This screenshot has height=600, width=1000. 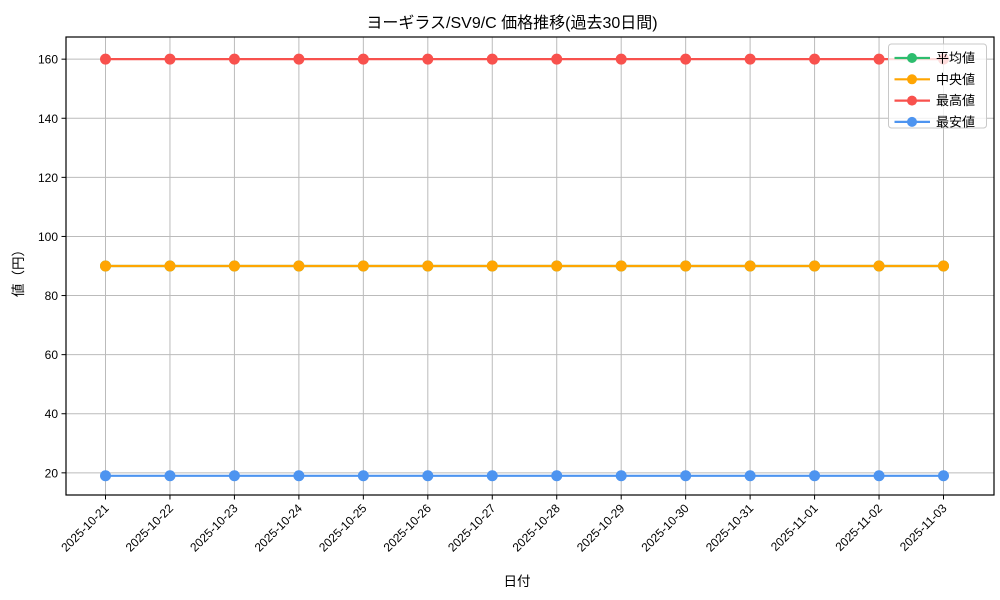 I want to click on y-axis-label: 値（円）, so click(x=18, y=270).